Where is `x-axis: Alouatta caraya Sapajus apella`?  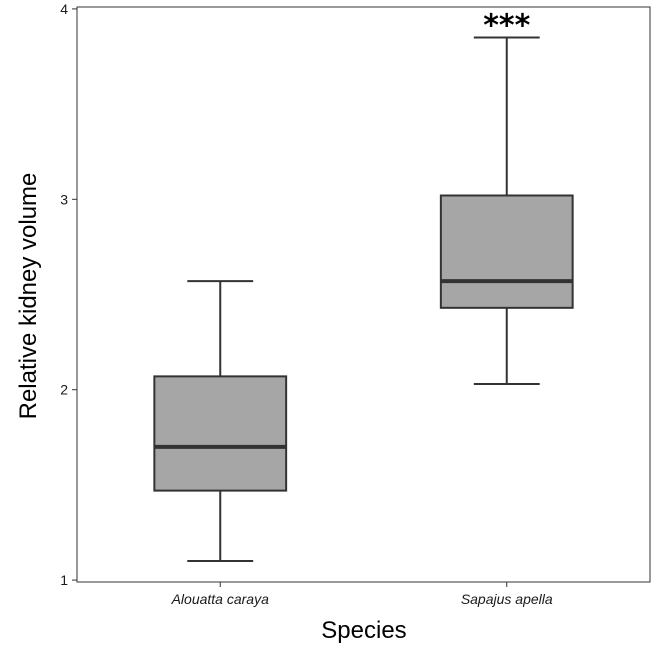 x-axis: Alouatta caraya Sapajus apella is located at coordinates (362, 594).